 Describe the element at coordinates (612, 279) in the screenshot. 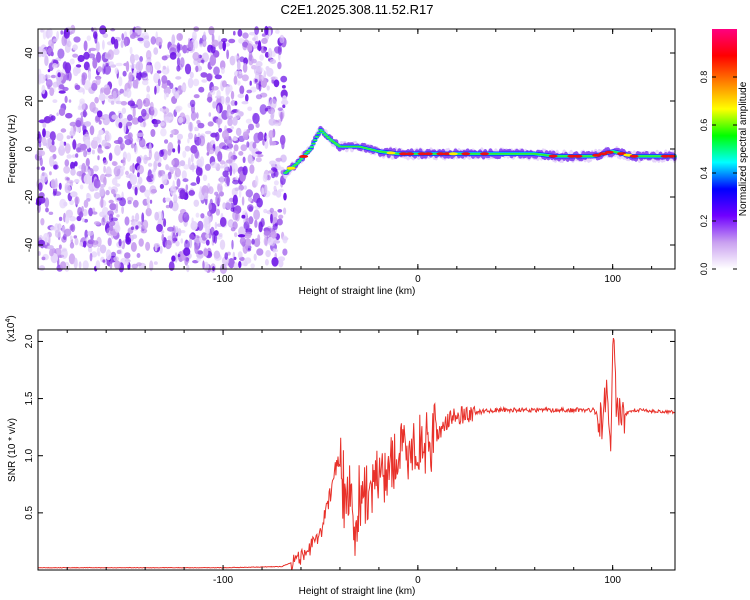

I see `x-tick-label: 100` at that location.